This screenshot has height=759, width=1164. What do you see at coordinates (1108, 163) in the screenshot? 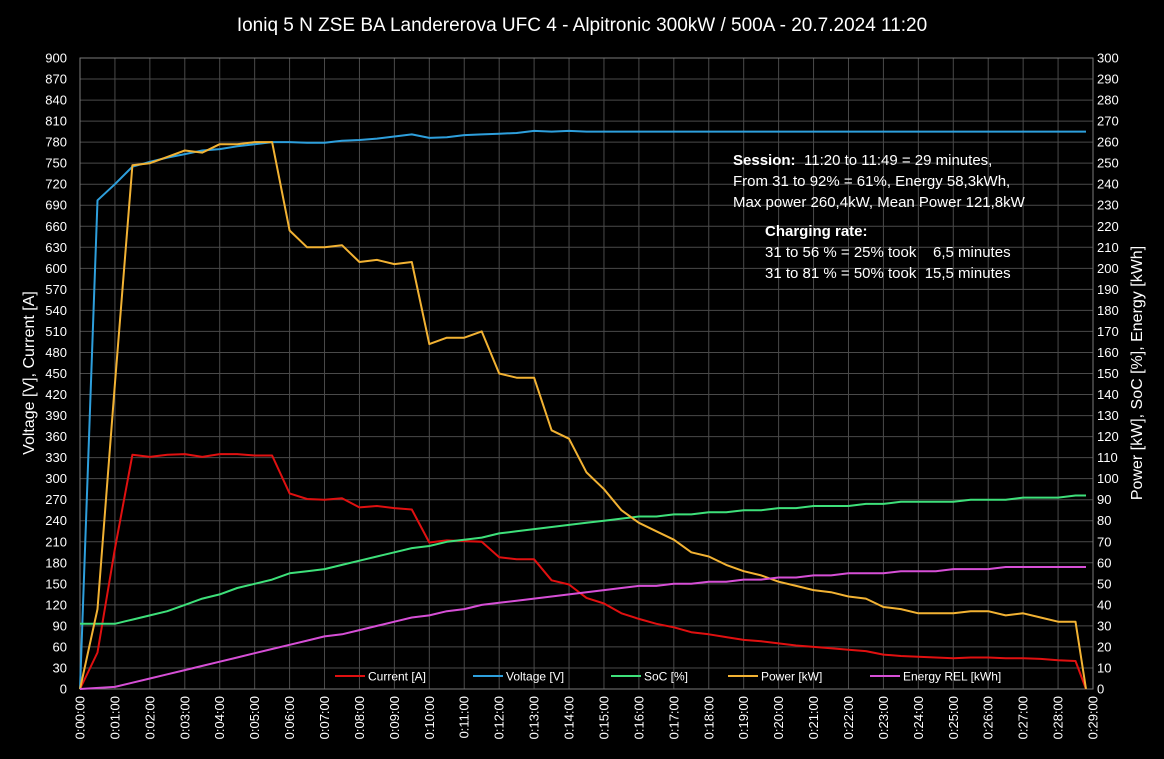
I see `y-right-tick-label: 250` at bounding box center [1108, 163].